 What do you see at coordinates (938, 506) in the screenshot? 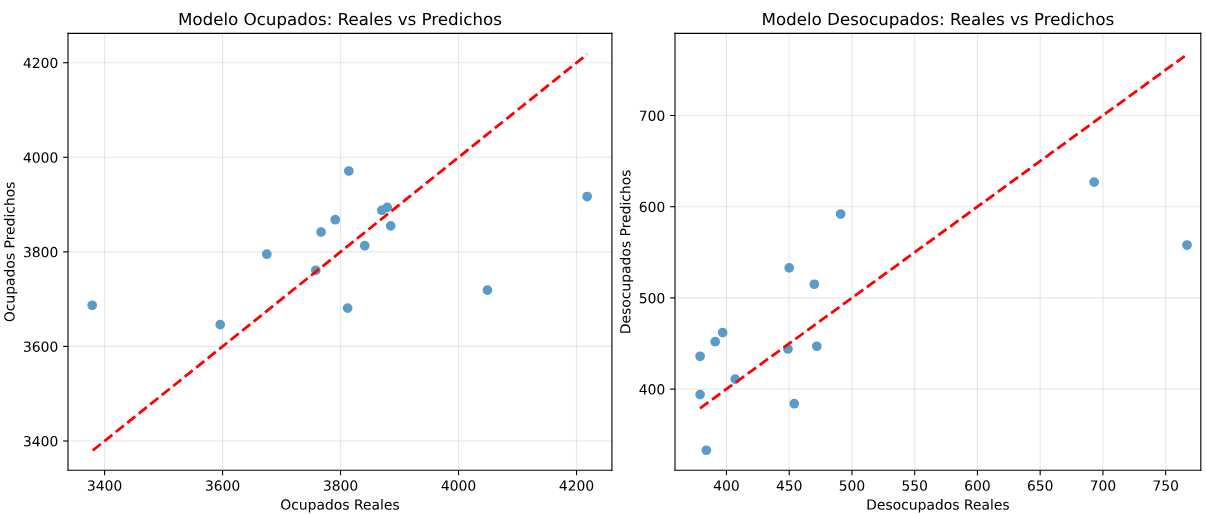
I see `x-axis-title: Desocupados Reales` at bounding box center [938, 506].